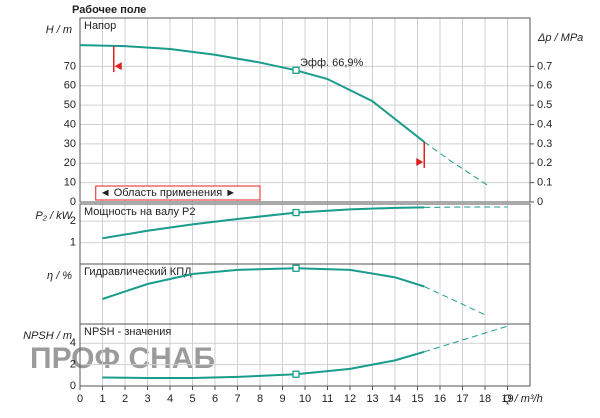  I want to click on y-tick-label: 70, so click(70, 66).